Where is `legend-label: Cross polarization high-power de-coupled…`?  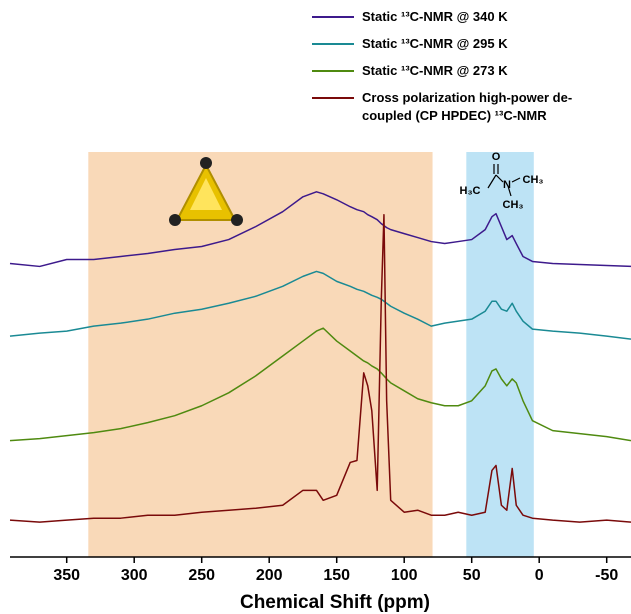
legend-label: Cross polarization high-power de-coupled… is located at coordinates (467, 106).